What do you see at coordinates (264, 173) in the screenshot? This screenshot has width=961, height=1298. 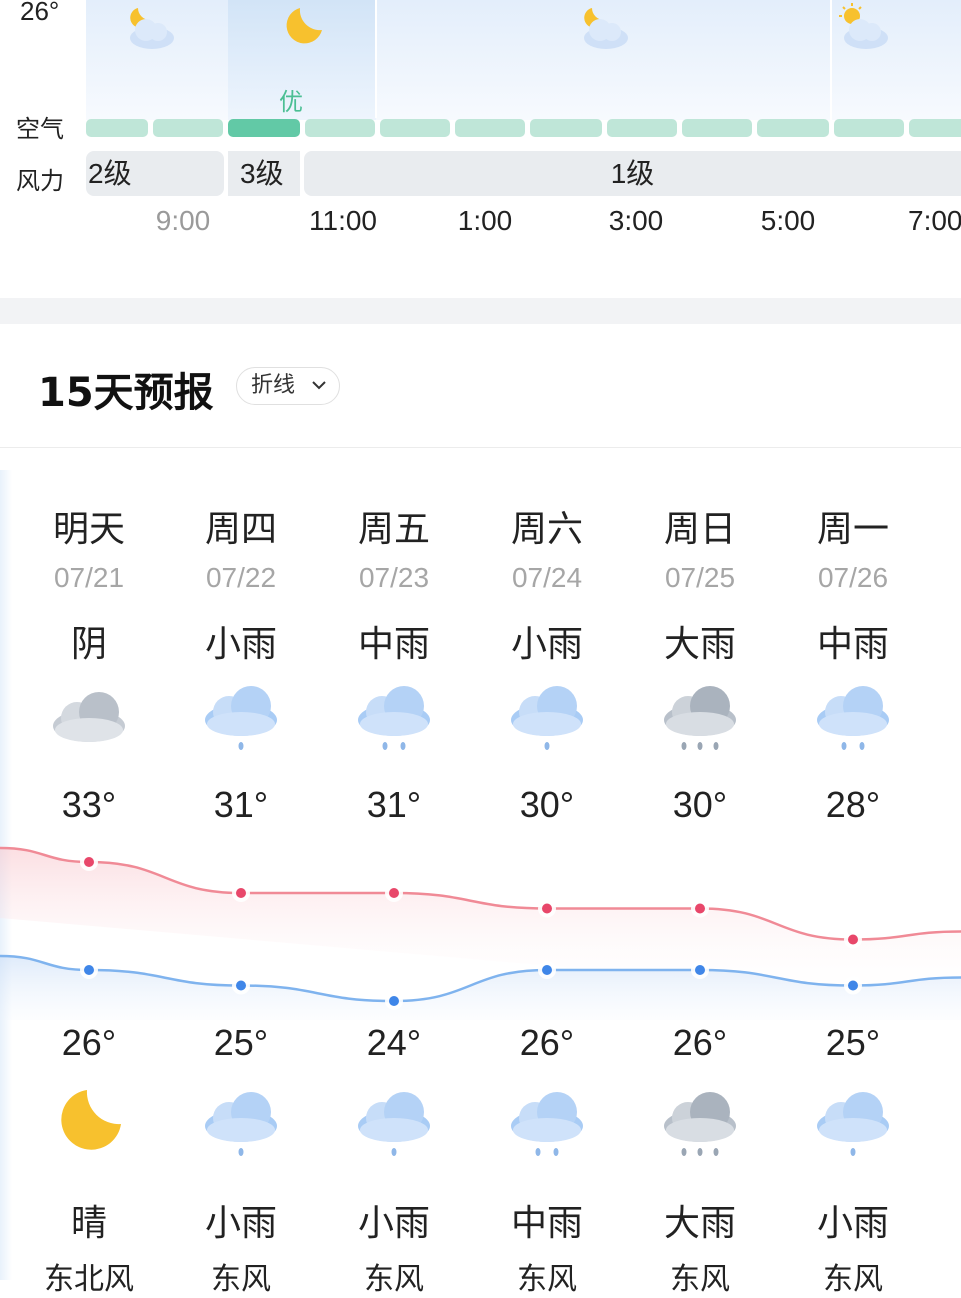 I see `wind-level-segment: 3级` at bounding box center [264, 173].